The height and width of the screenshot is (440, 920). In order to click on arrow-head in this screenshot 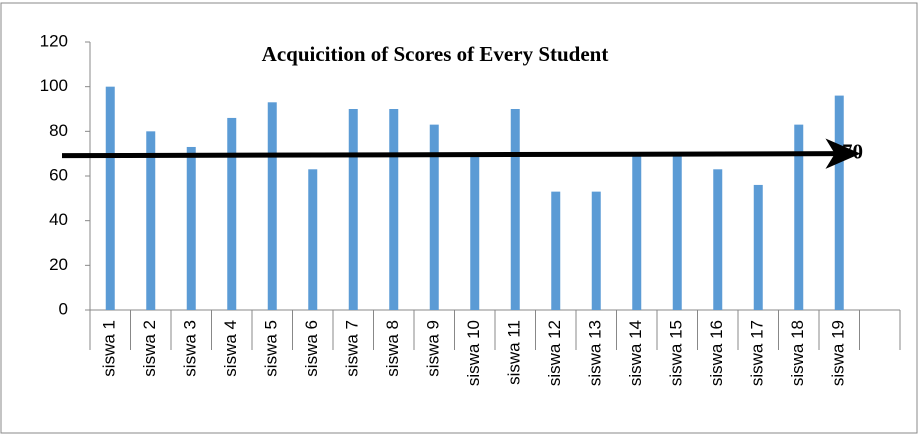, I will do `click(843, 153)`.